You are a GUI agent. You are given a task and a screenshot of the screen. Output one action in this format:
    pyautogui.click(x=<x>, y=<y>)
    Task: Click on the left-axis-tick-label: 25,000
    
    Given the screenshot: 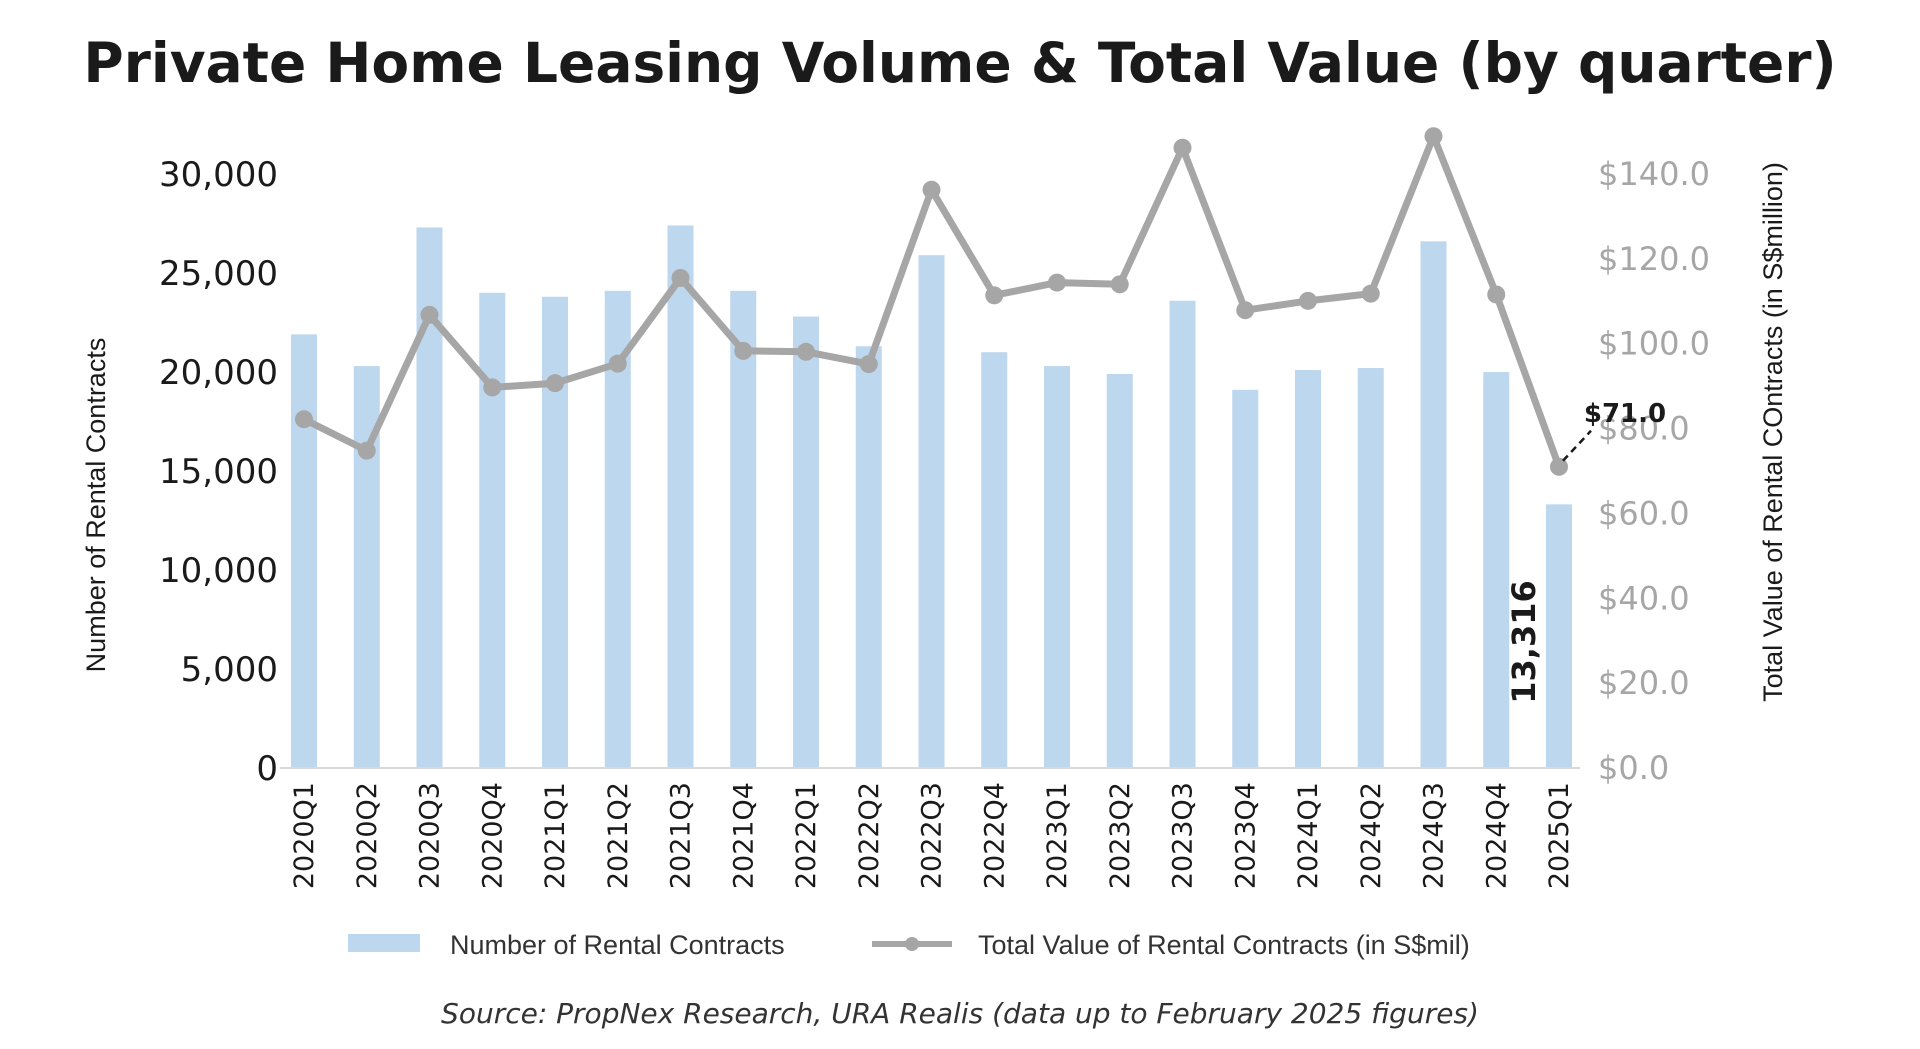 What is the action you would take?
    pyautogui.click(x=218, y=274)
    